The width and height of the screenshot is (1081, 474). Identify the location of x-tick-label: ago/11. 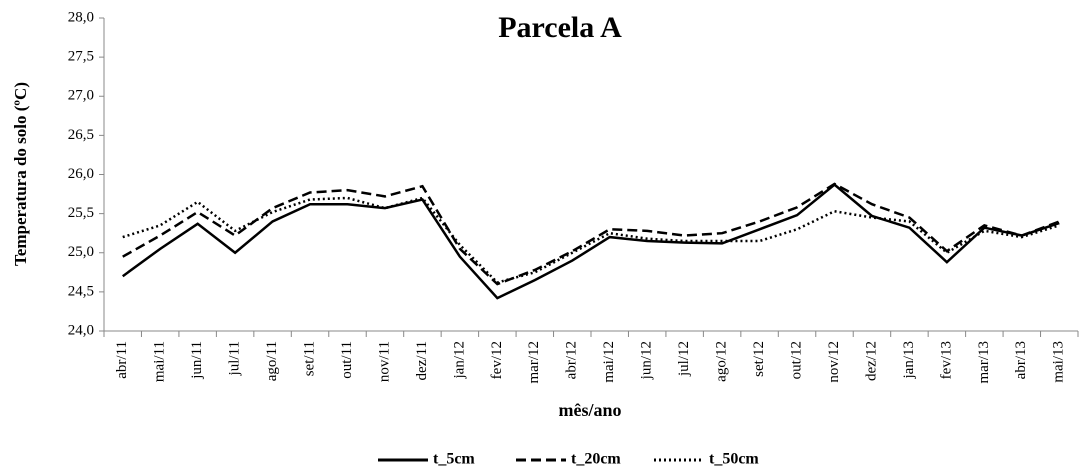
(272, 361).